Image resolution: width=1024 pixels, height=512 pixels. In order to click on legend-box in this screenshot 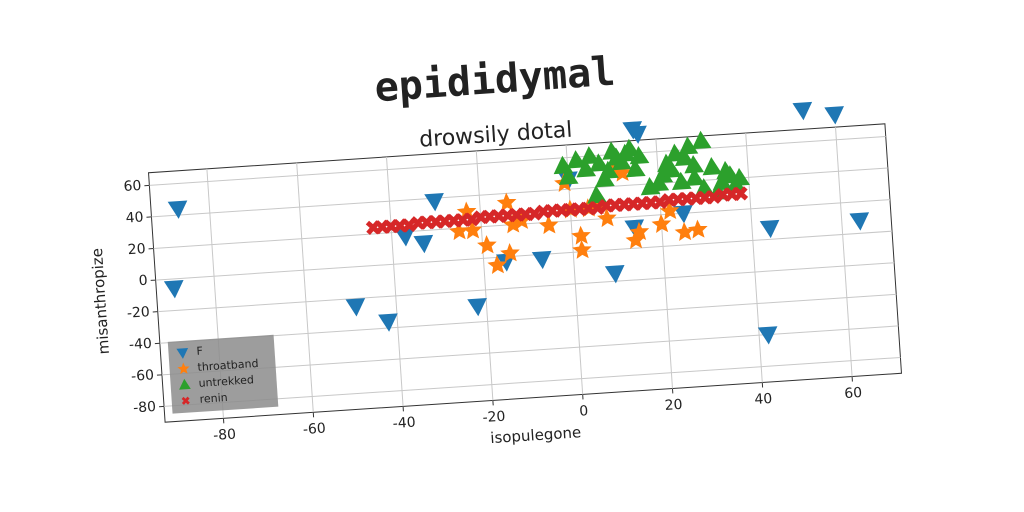, I will do `click(223, 374)`.